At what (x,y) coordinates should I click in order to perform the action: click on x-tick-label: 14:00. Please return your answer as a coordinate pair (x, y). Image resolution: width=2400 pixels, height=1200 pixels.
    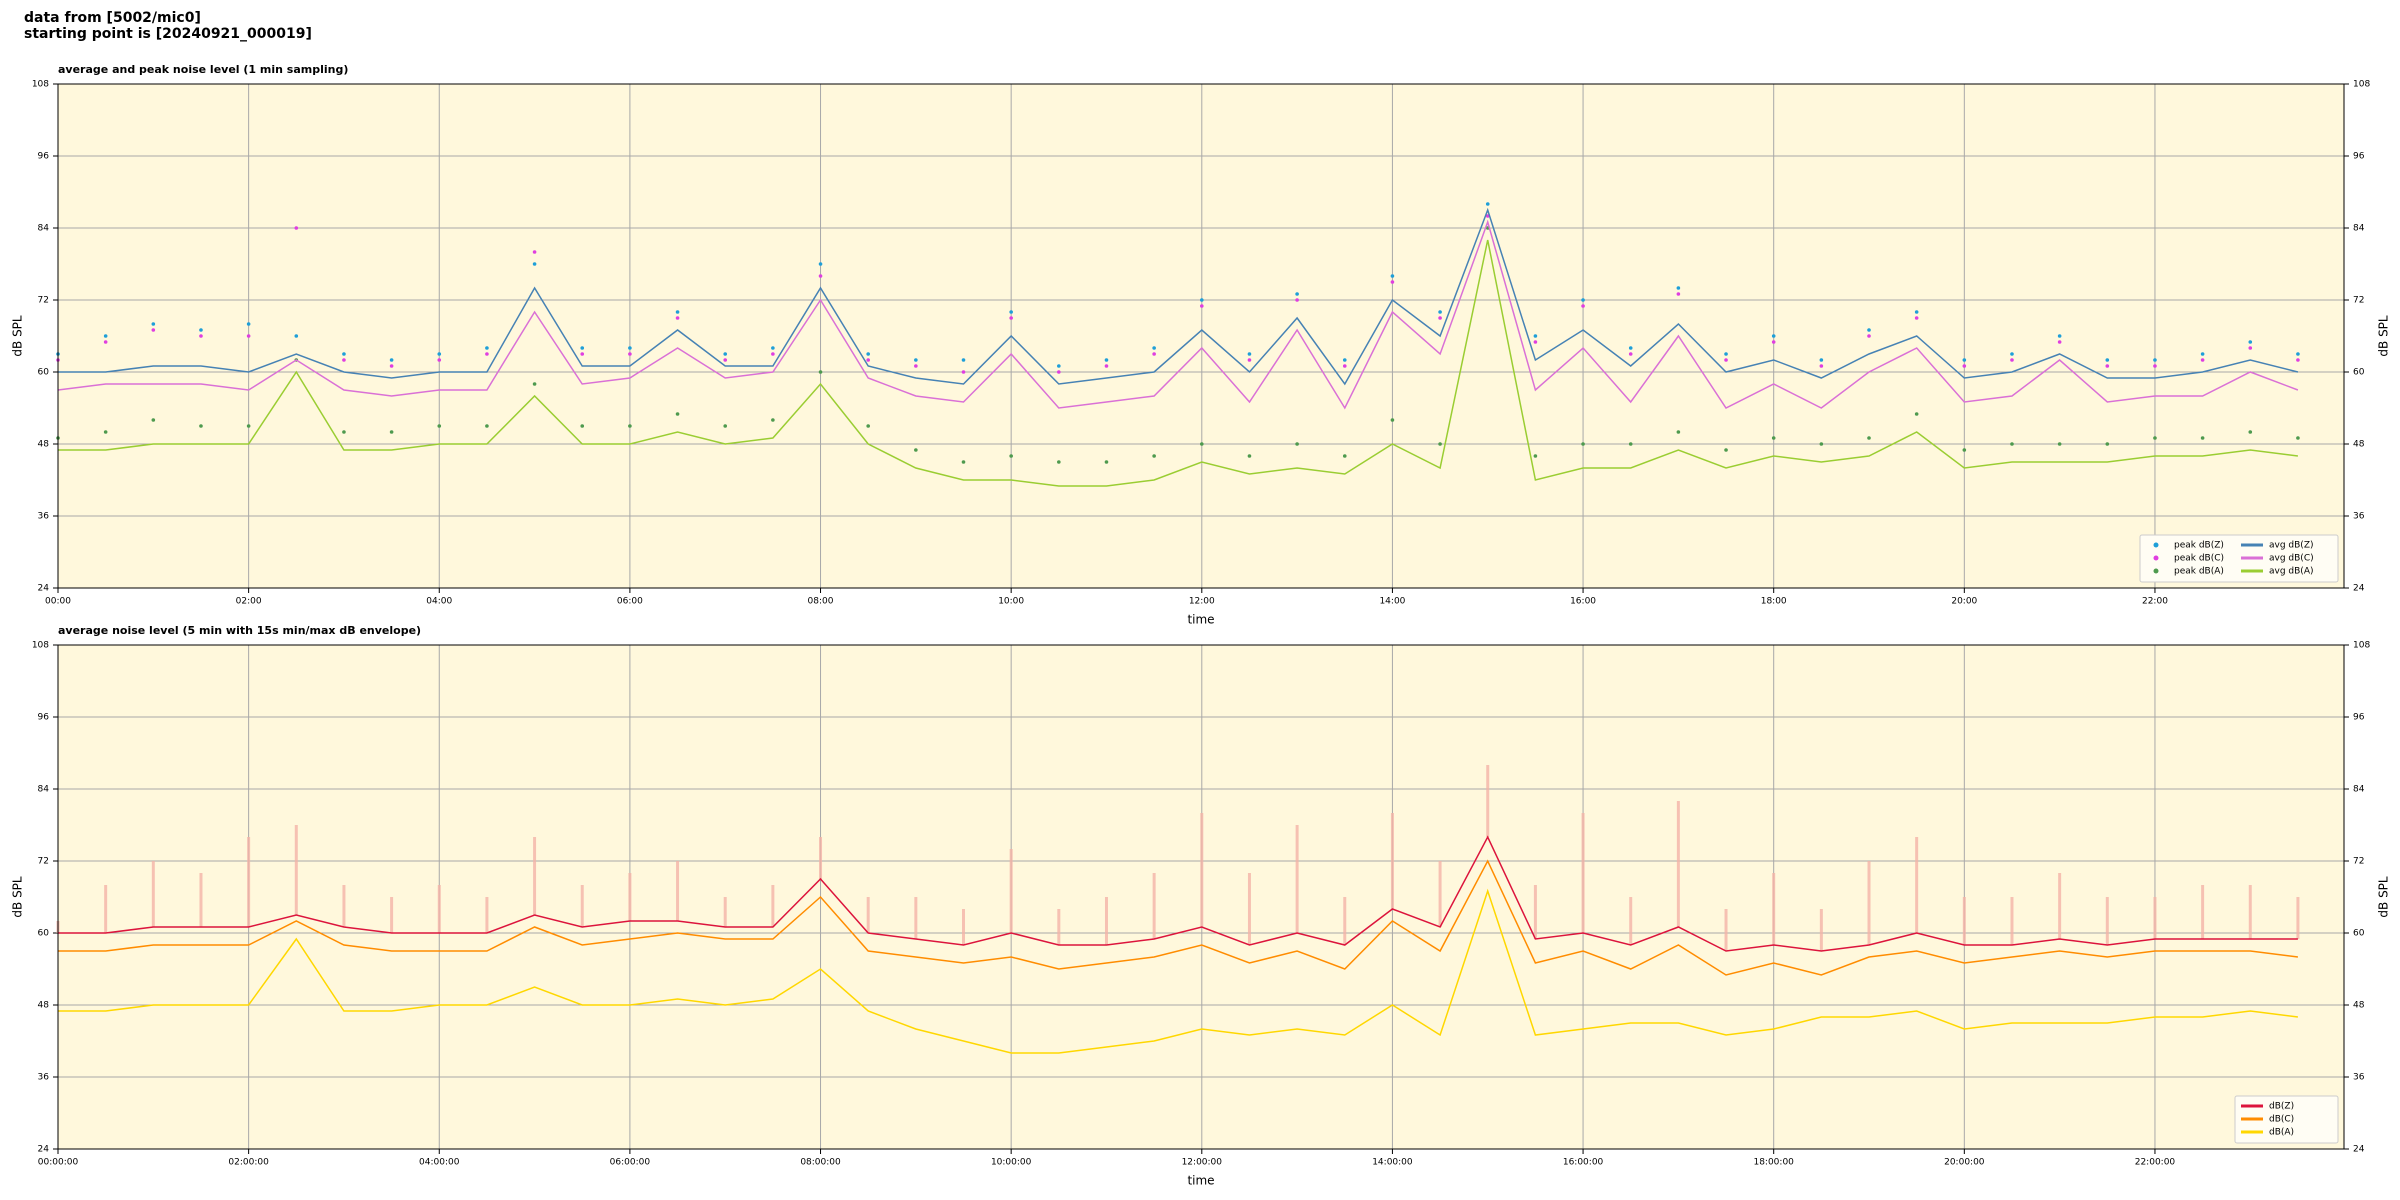
    Looking at the image, I should click on (1392, 602).